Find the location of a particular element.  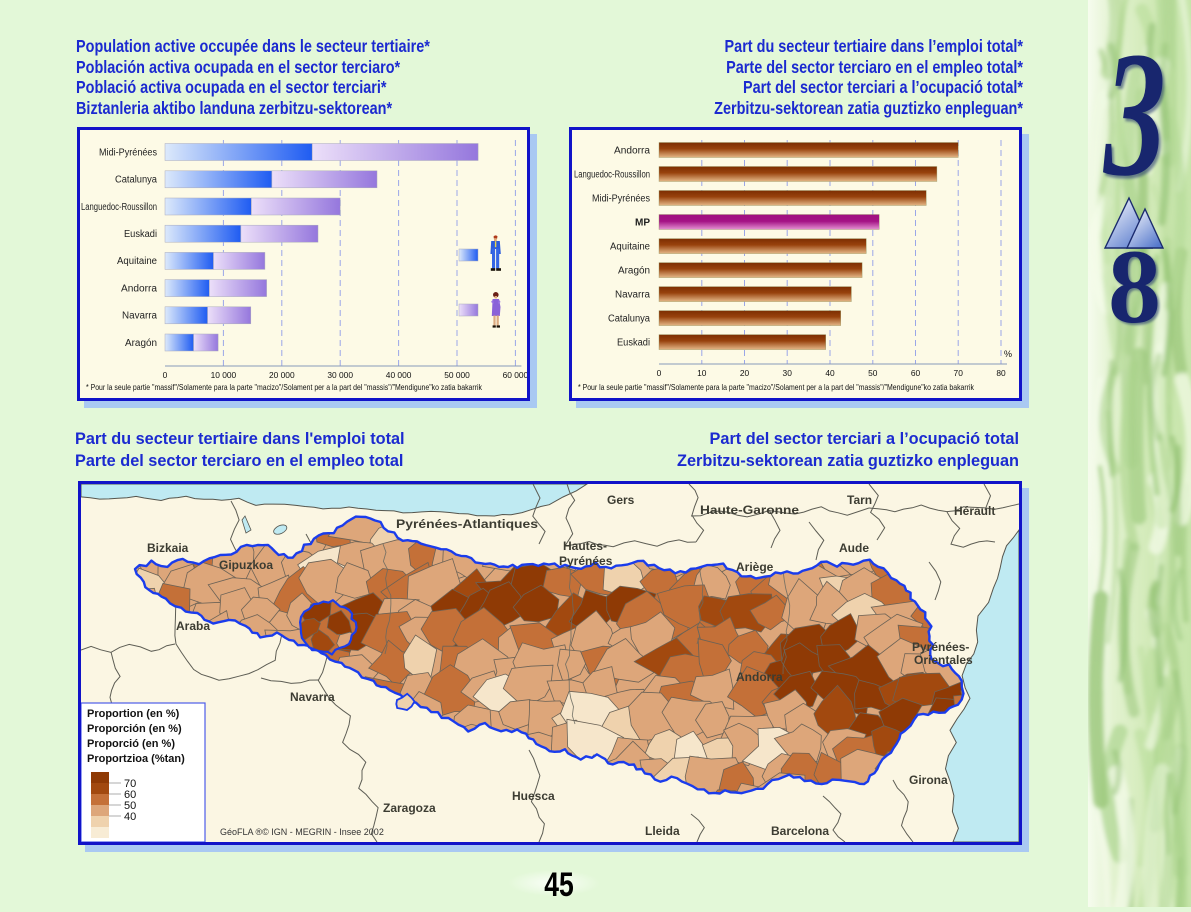

svg-text: Hérault is located at coordinates (974, 511).